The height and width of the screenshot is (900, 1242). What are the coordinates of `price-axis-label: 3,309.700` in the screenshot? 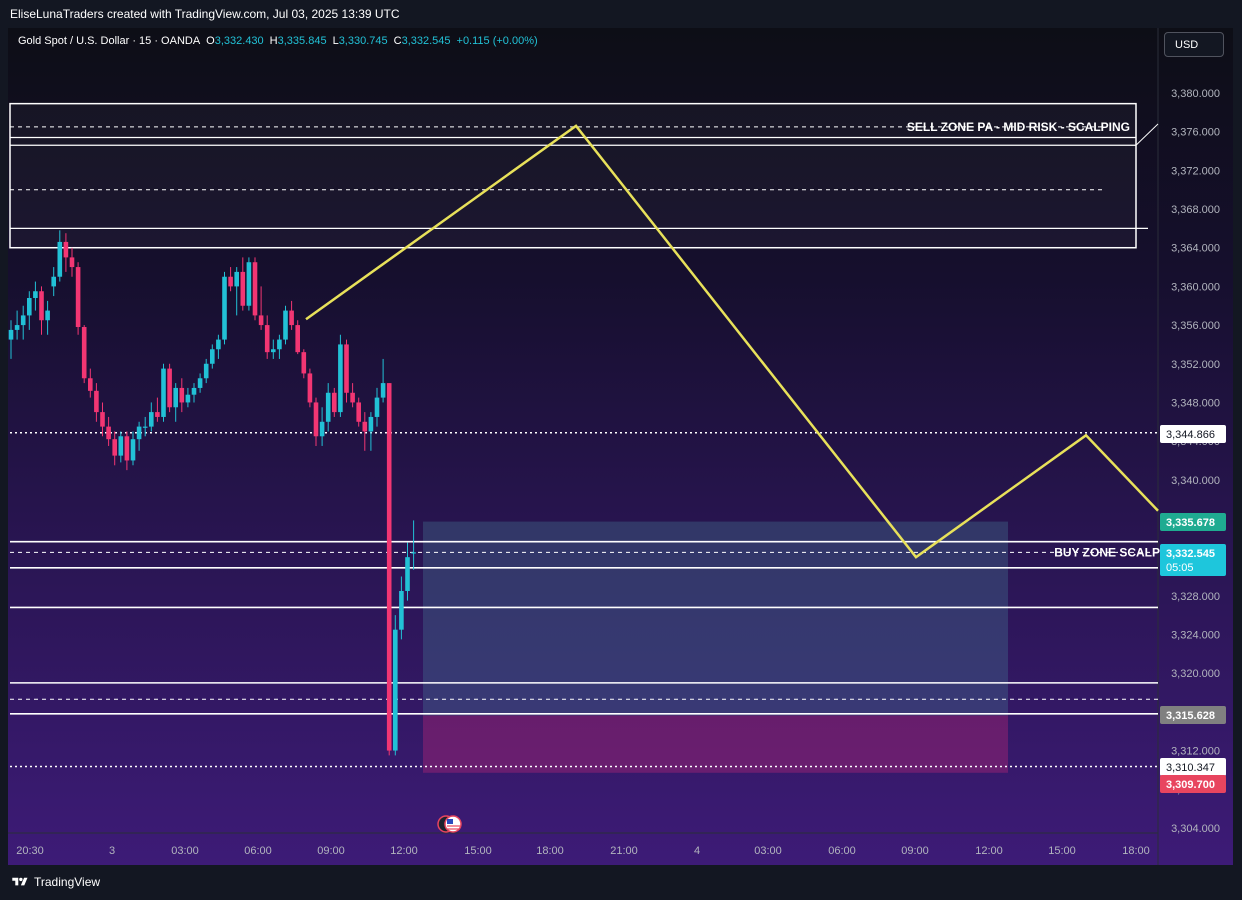 It's located at (1193, 784).